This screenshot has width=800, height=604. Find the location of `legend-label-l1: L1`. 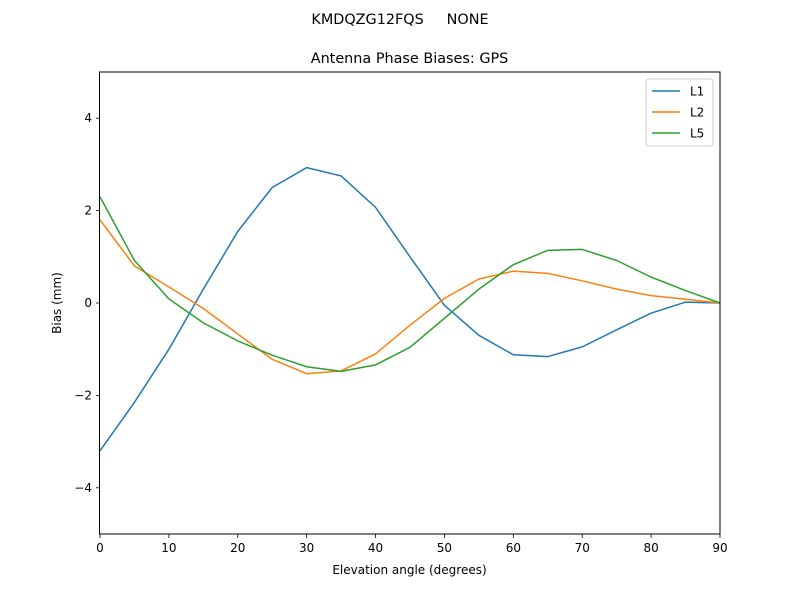

legend-label-l1: L1 is located at coordinates (697, 92).